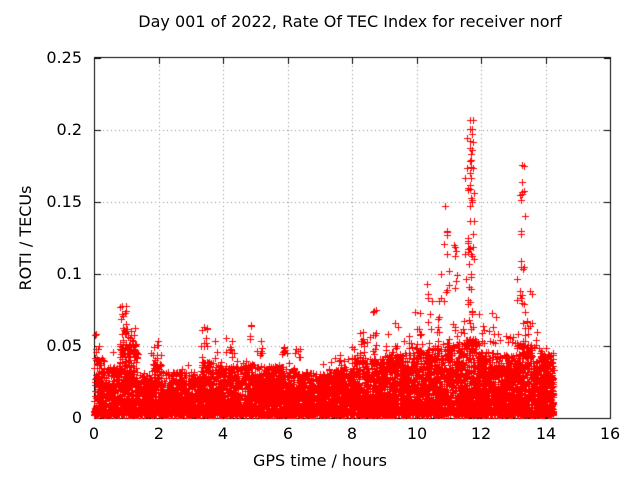 The height and width of the screenshot is (480, 640). I want to click on x-tick-label: 14, so click(546, 433).